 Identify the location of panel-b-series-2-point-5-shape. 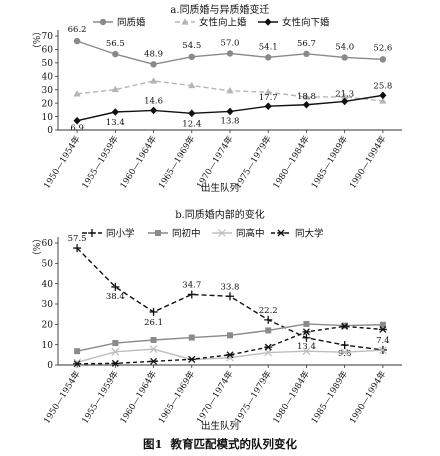
(230, 335).